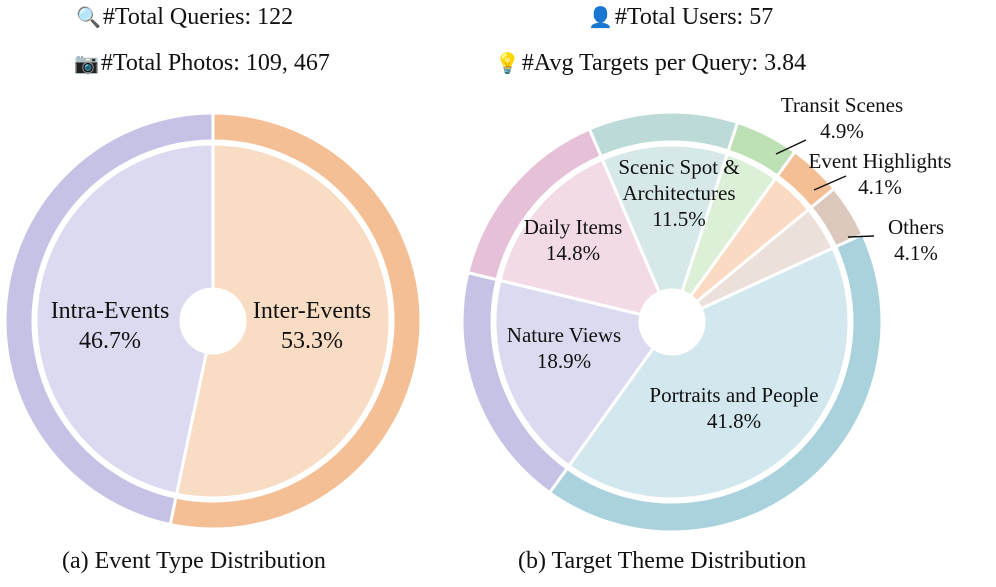 The image size is (996, 587). Describe the element at coordinates (198, 17) in the screenshot. I see `stat-text: #Total Queries: 122` at that location.